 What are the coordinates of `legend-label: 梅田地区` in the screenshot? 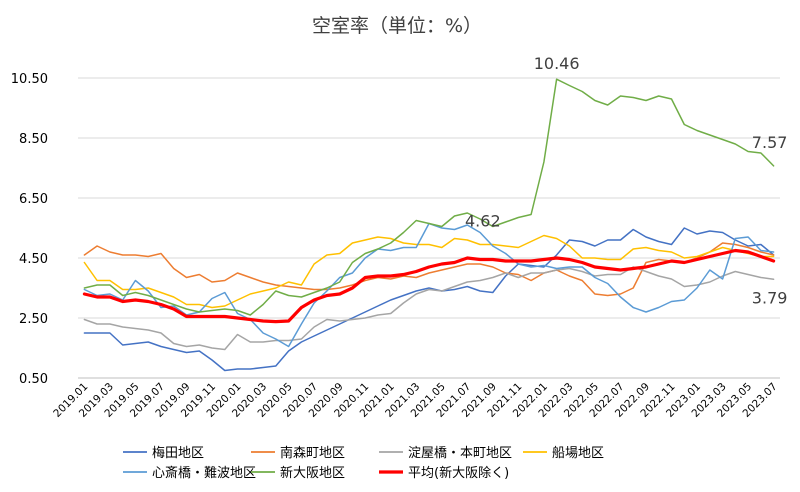 It's located at (178, 453).